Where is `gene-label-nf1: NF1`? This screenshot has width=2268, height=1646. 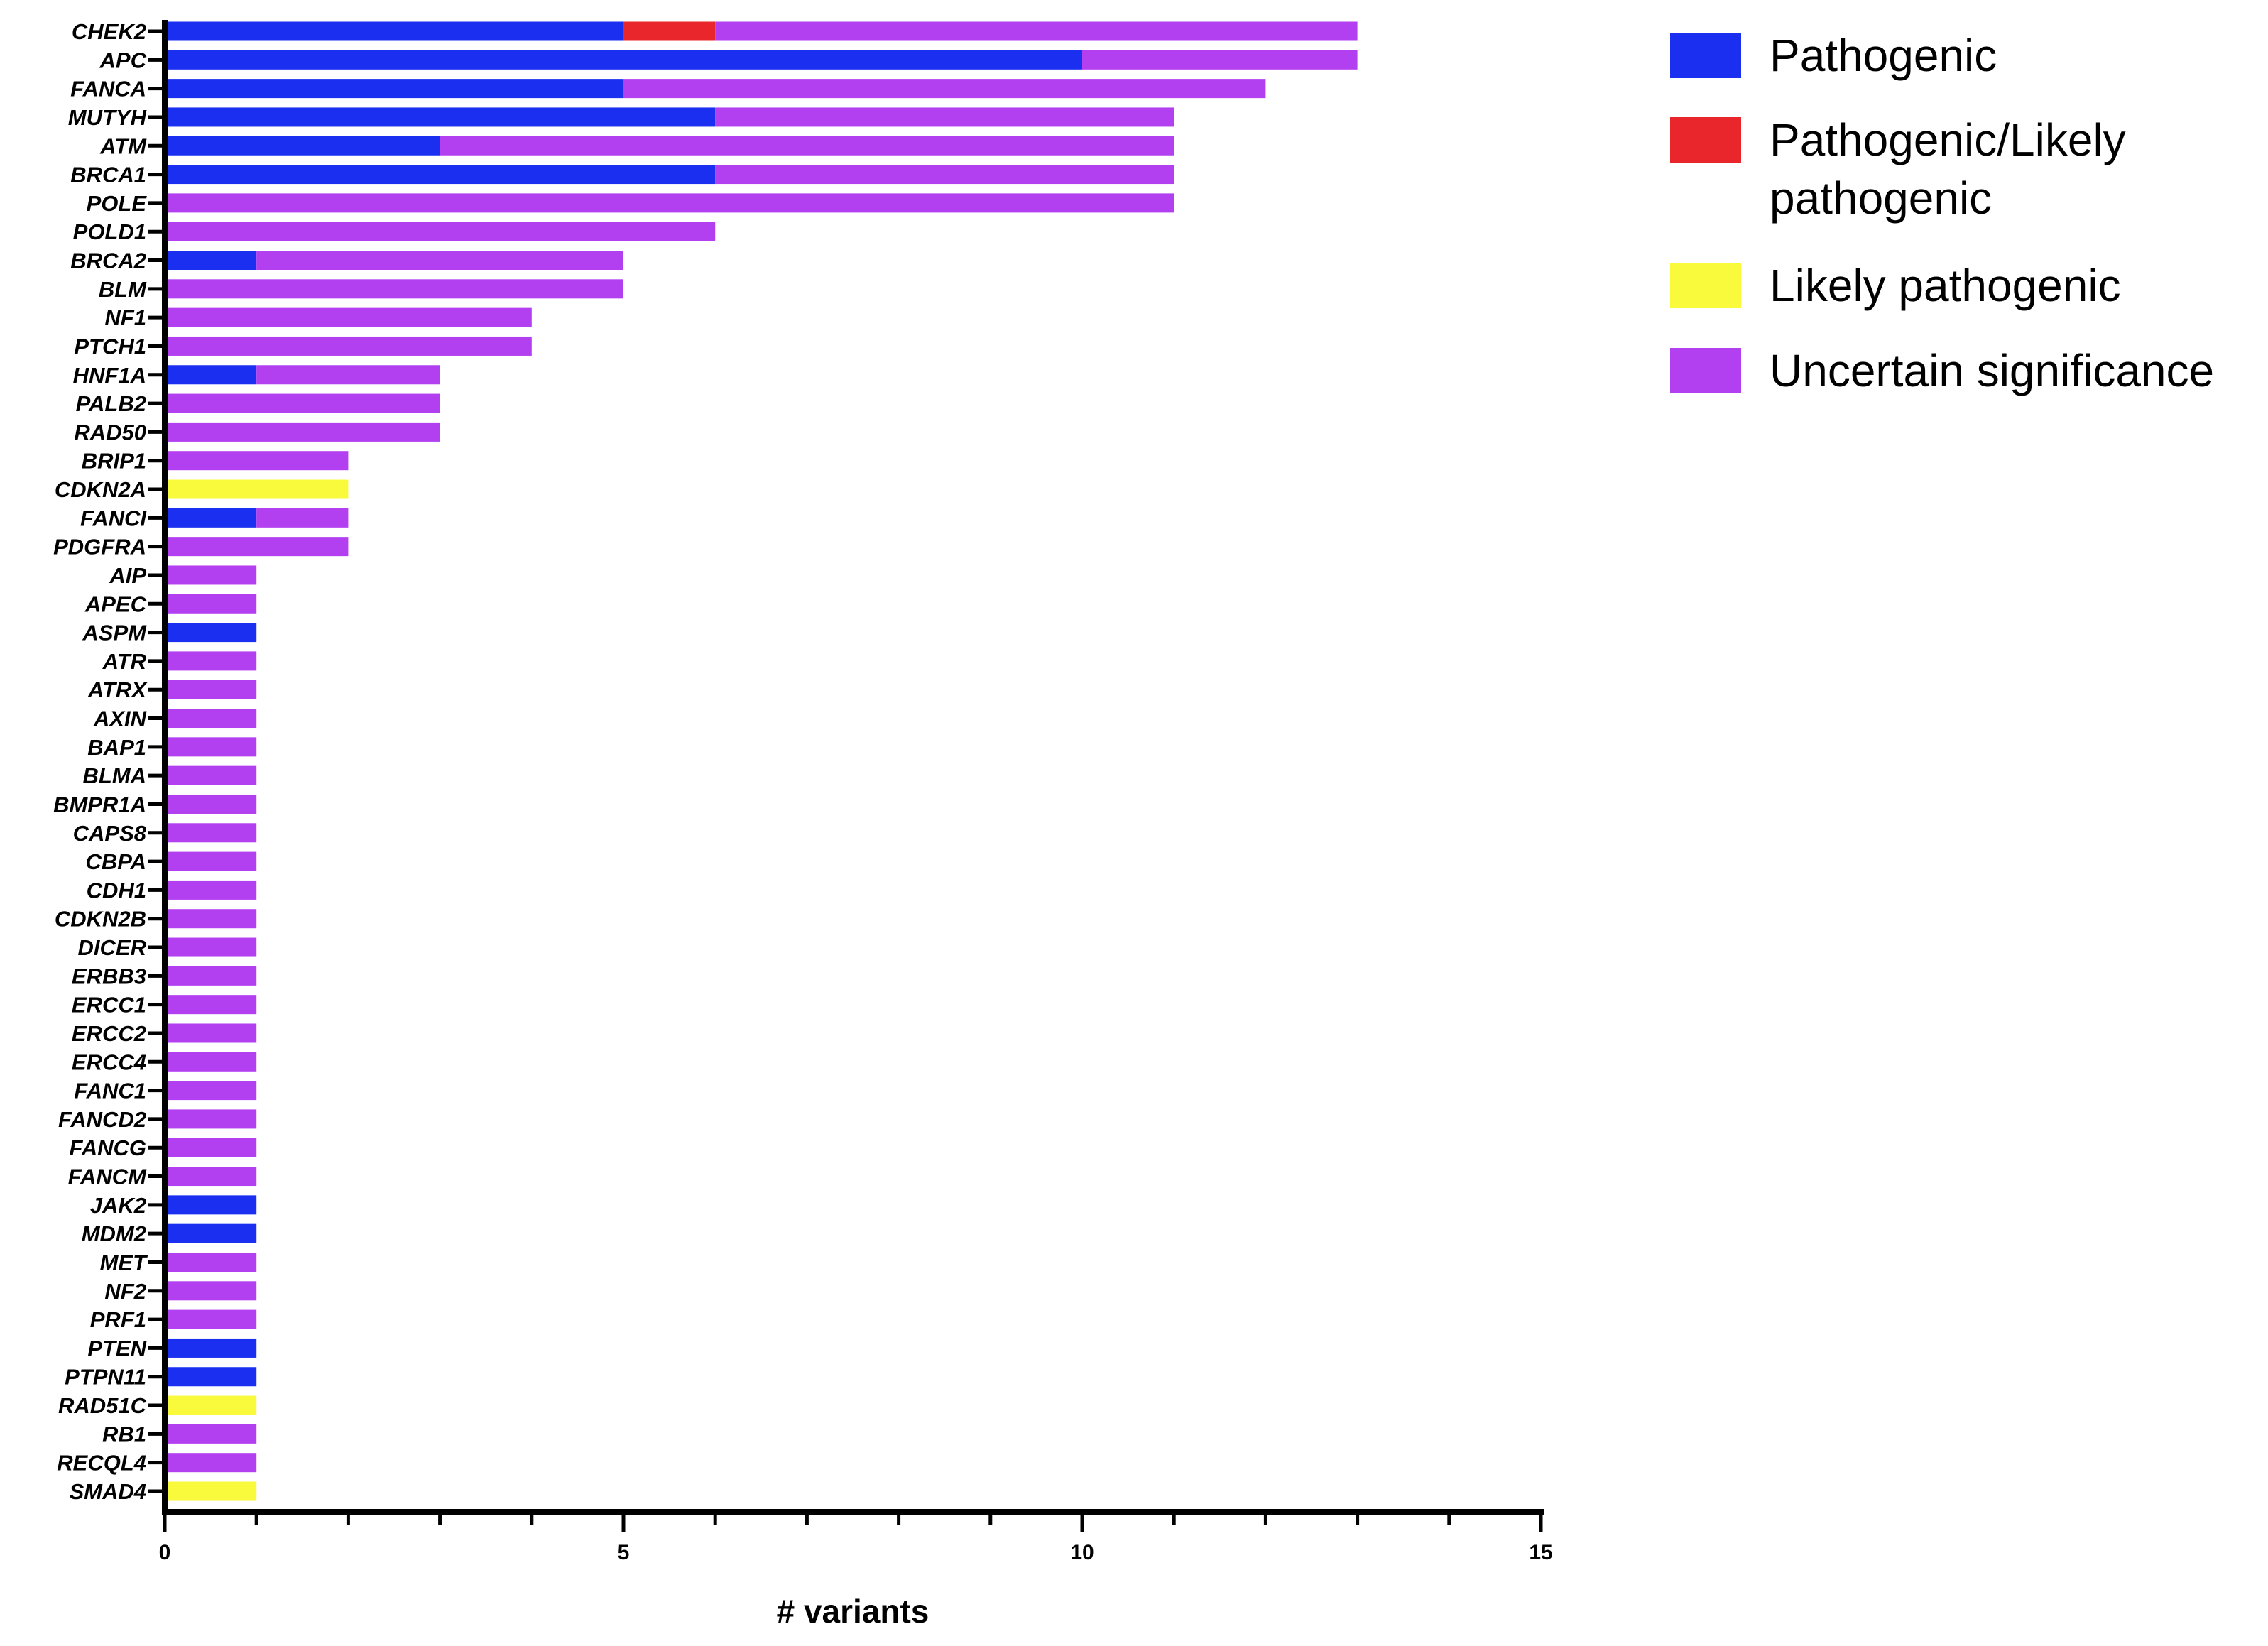
gene-label-nf1: NF1 is located at coordinates (125, 317).